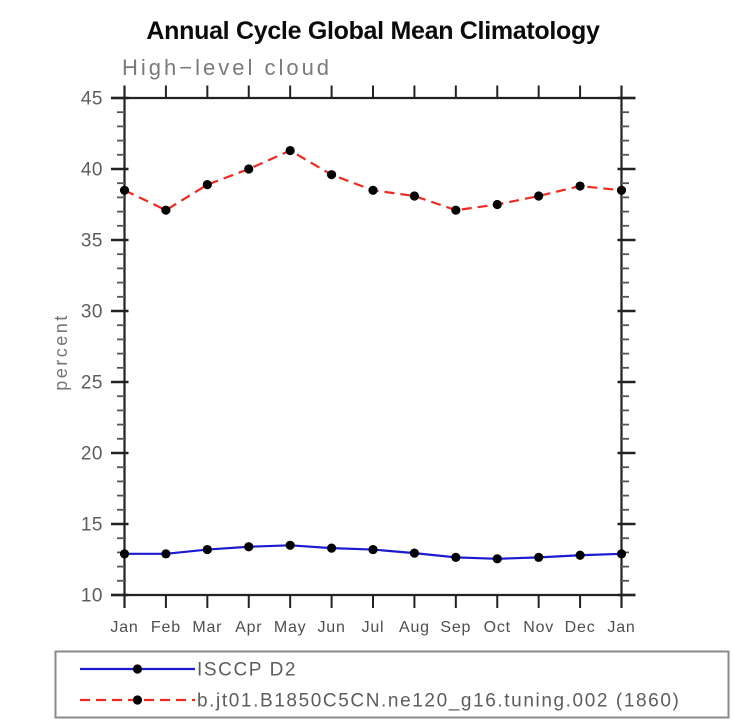 Image resolution: width=733 pixels, height=725 pixels. What do you see at coordinates (247, 670) in the screenshot?
I see `legend-label-isccp: ISCCP D2` at bounding box center [247, 670].